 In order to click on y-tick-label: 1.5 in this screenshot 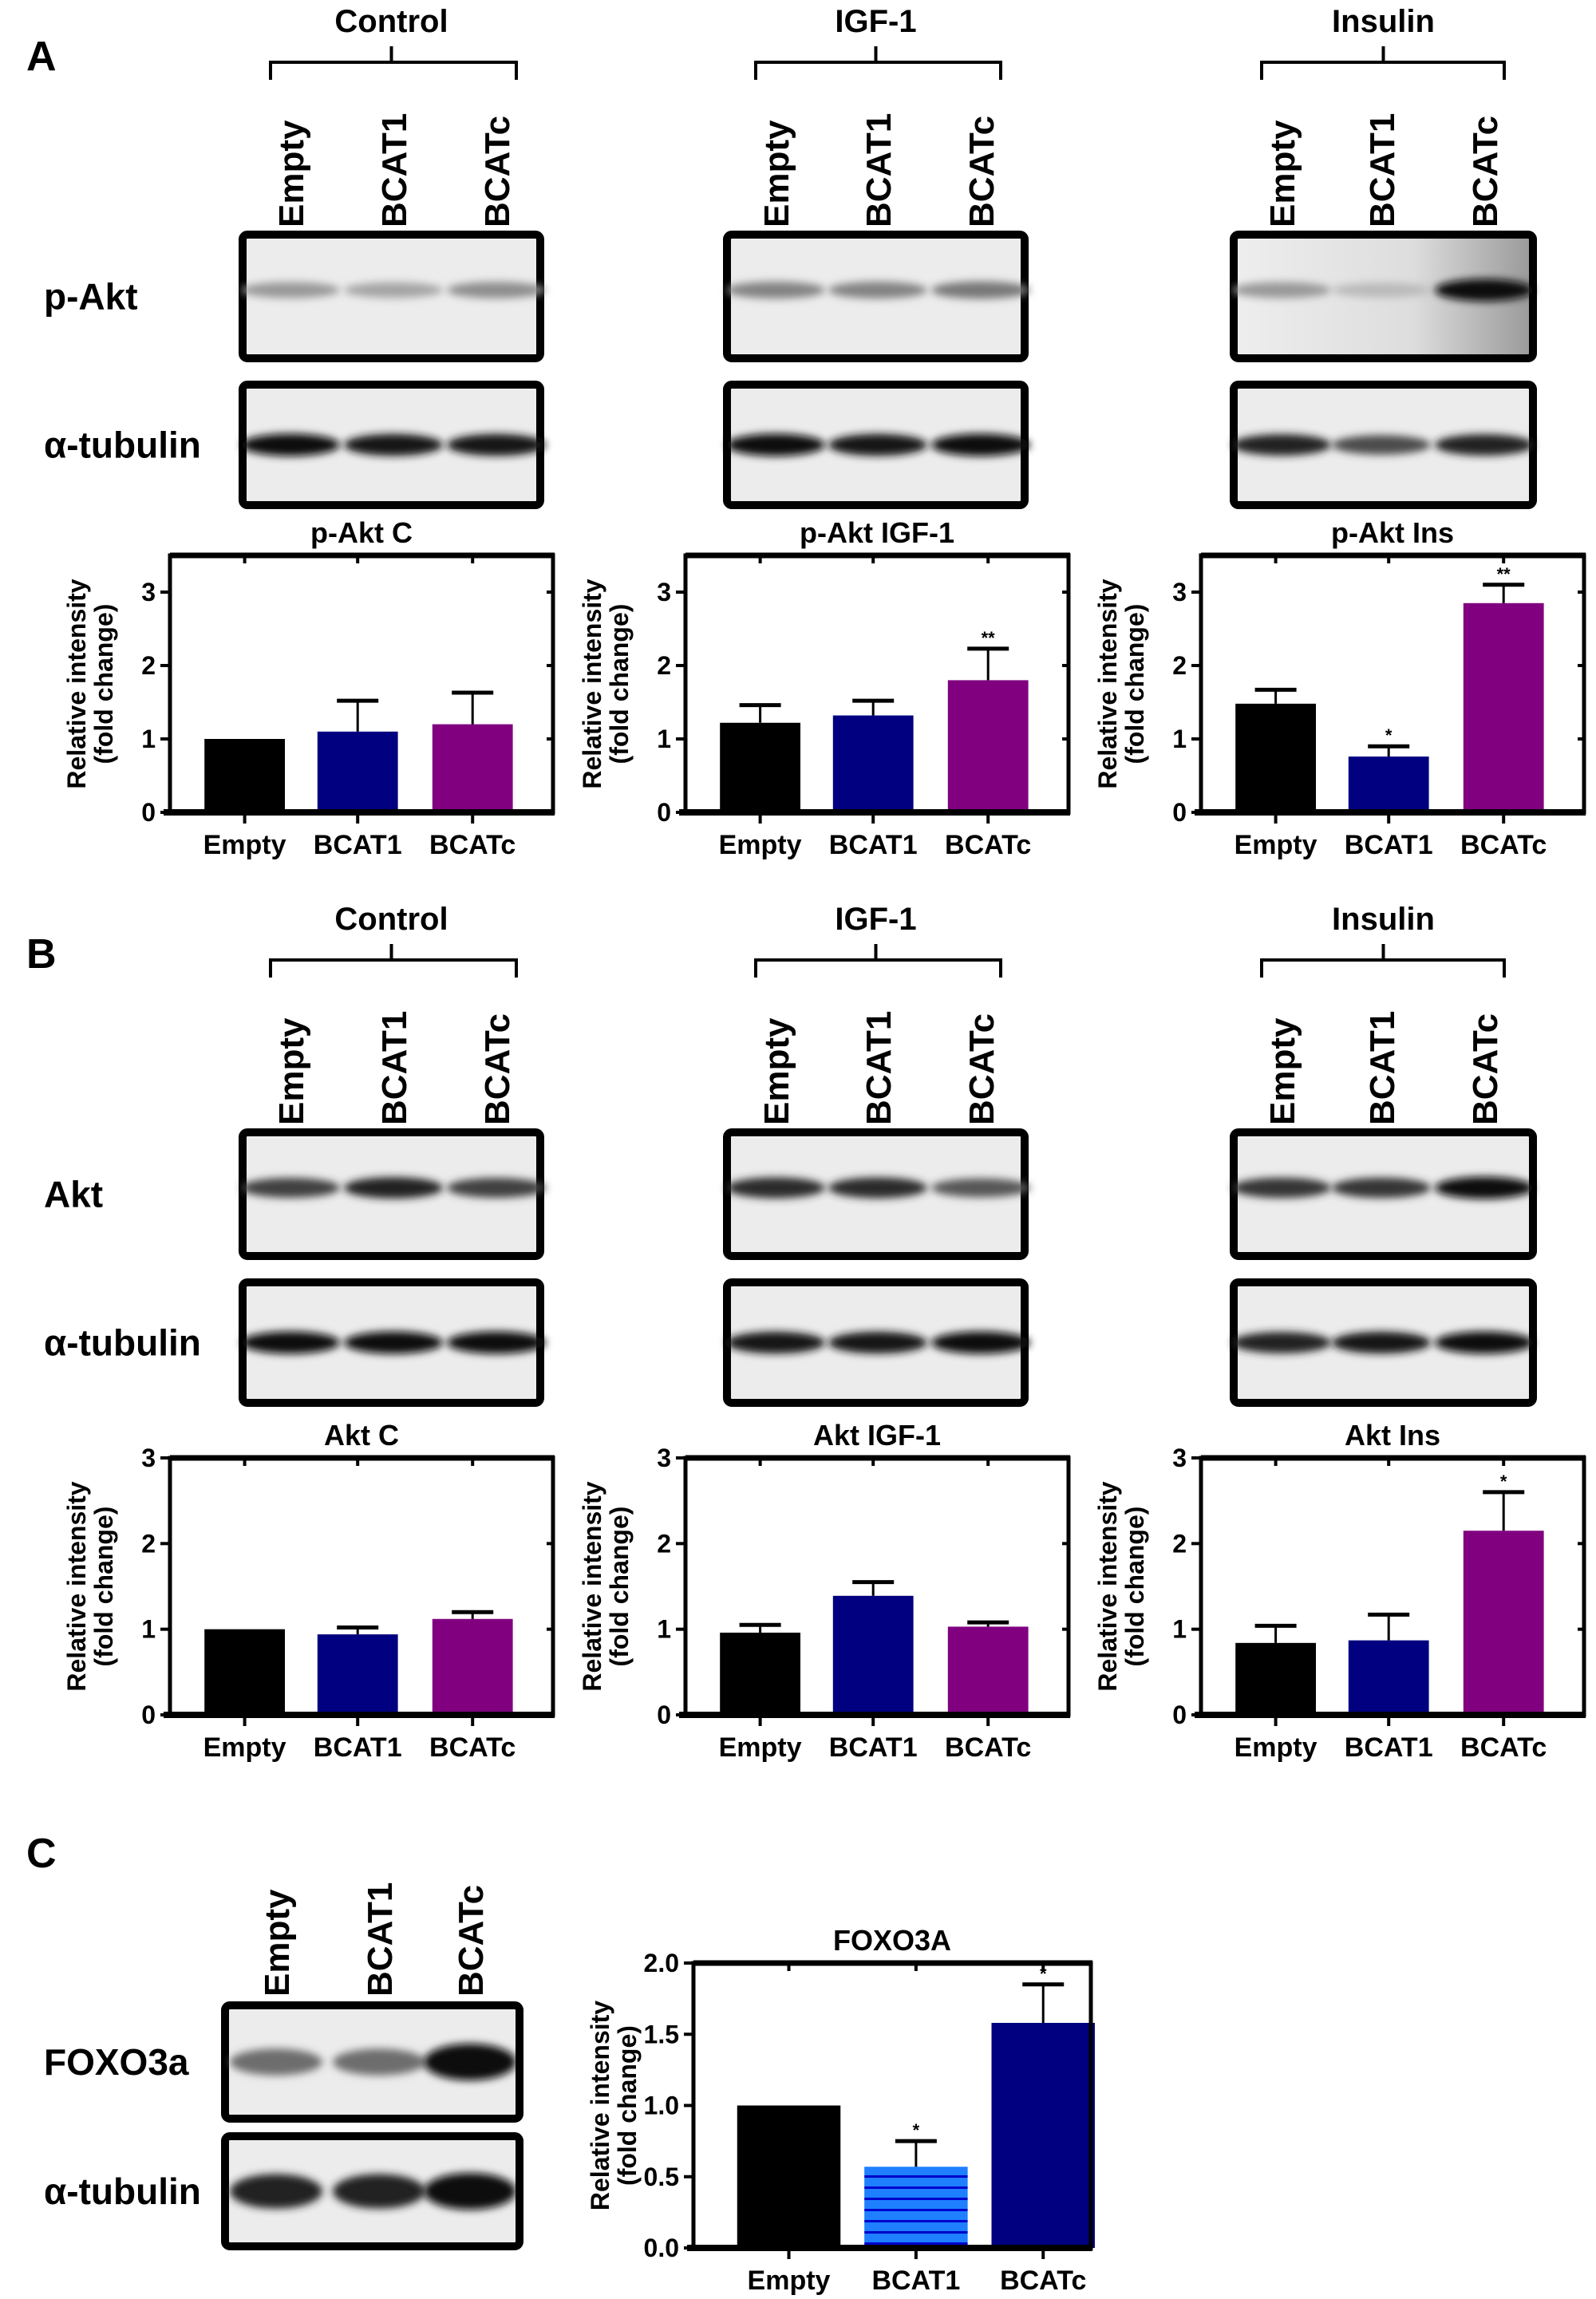, I will do `click(661, 2034)`.